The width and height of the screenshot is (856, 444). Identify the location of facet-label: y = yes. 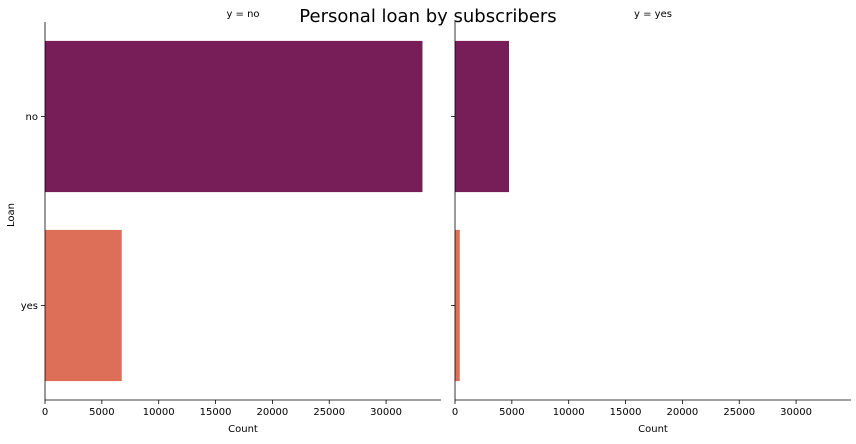
(653, 14).